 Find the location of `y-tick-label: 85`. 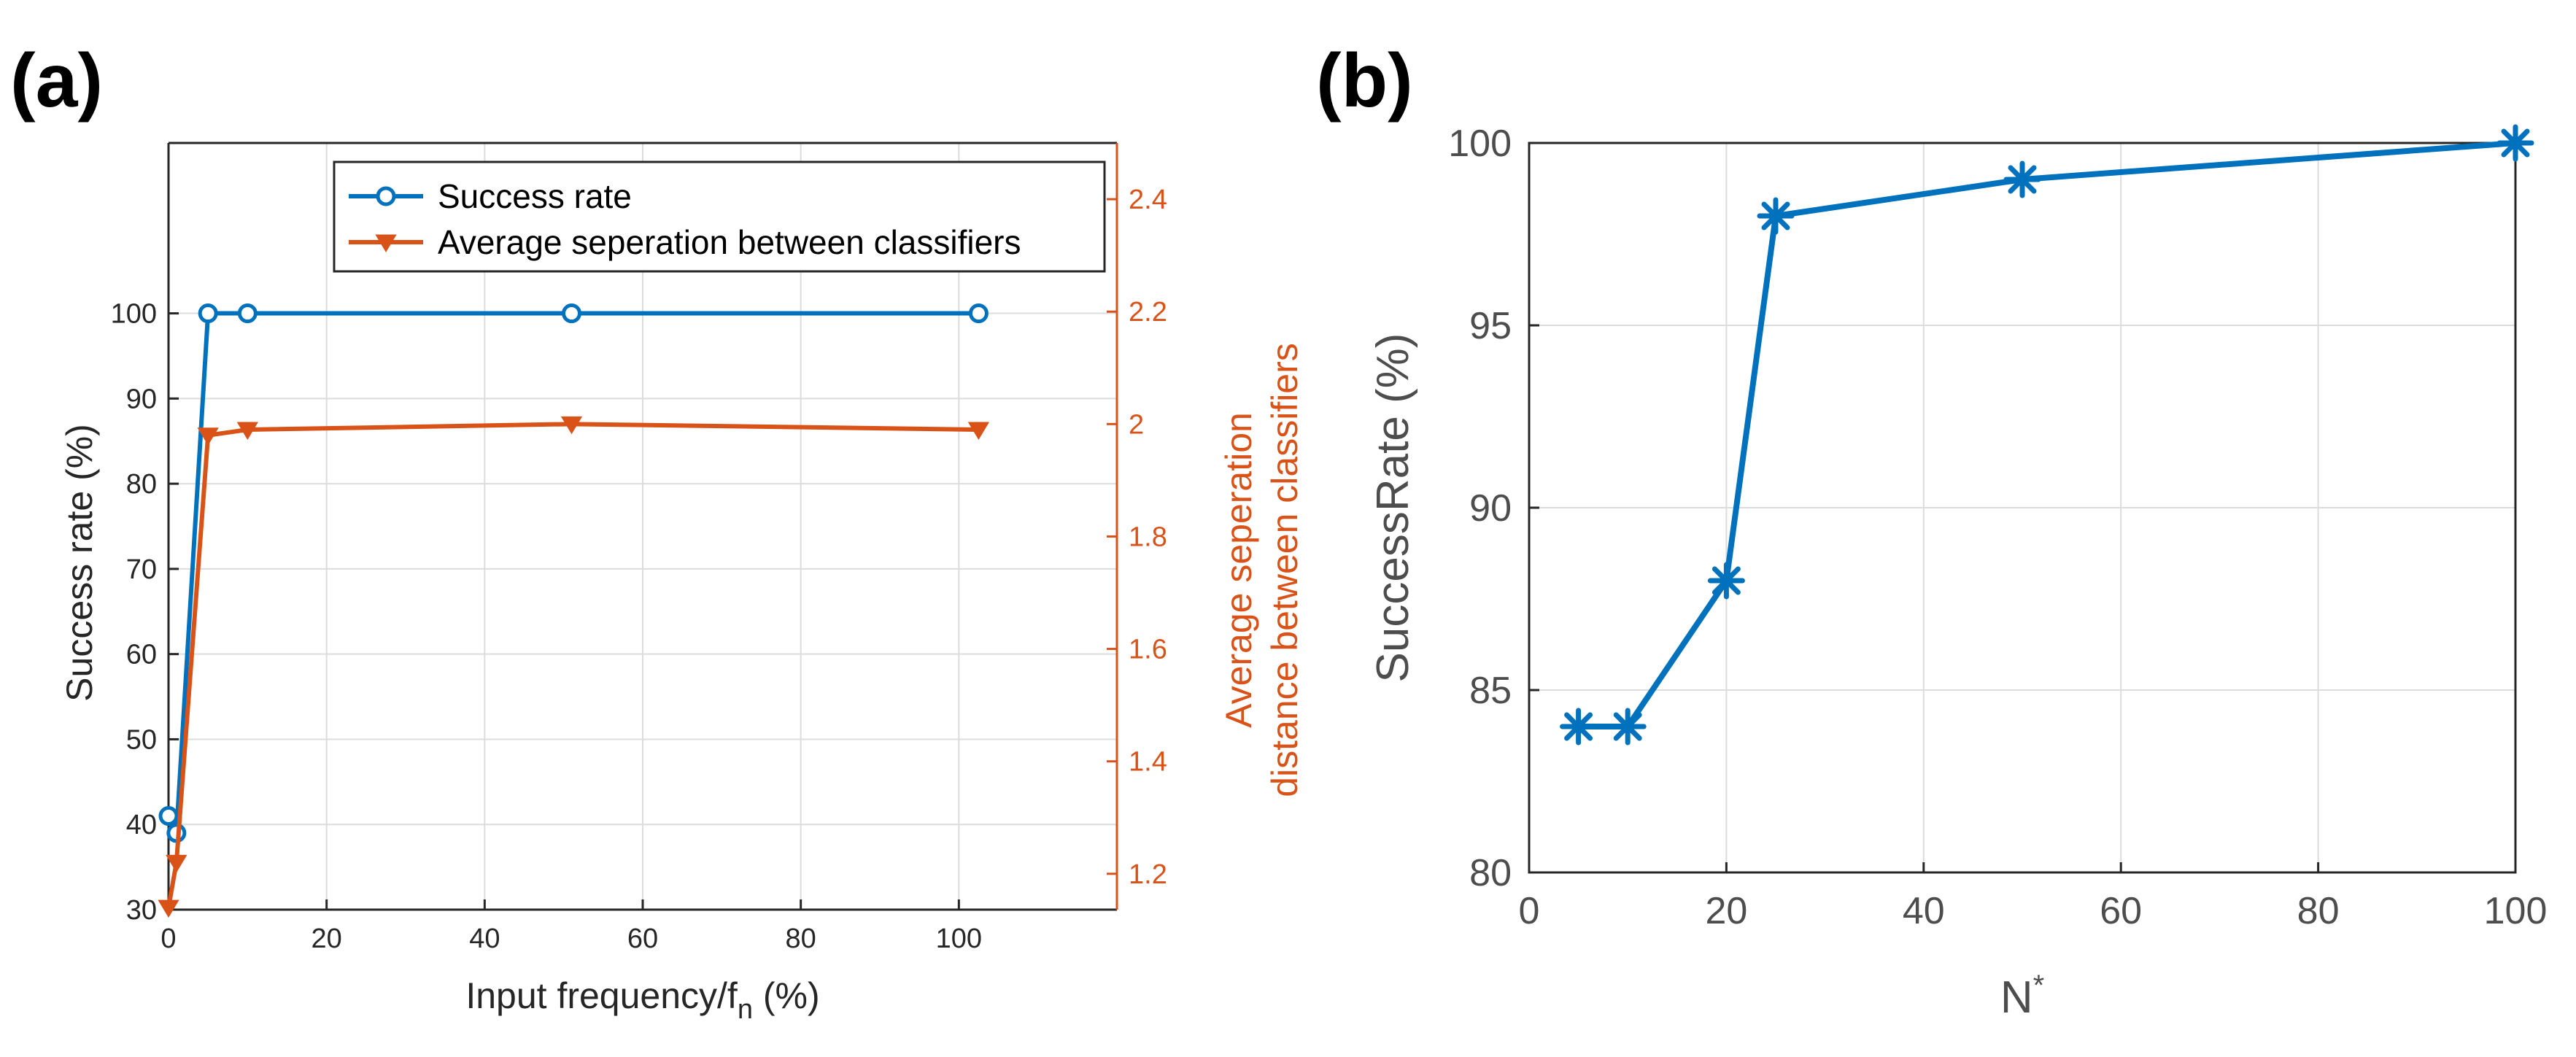

y-tick-label: 85 is located at coordinates (1490, 691).